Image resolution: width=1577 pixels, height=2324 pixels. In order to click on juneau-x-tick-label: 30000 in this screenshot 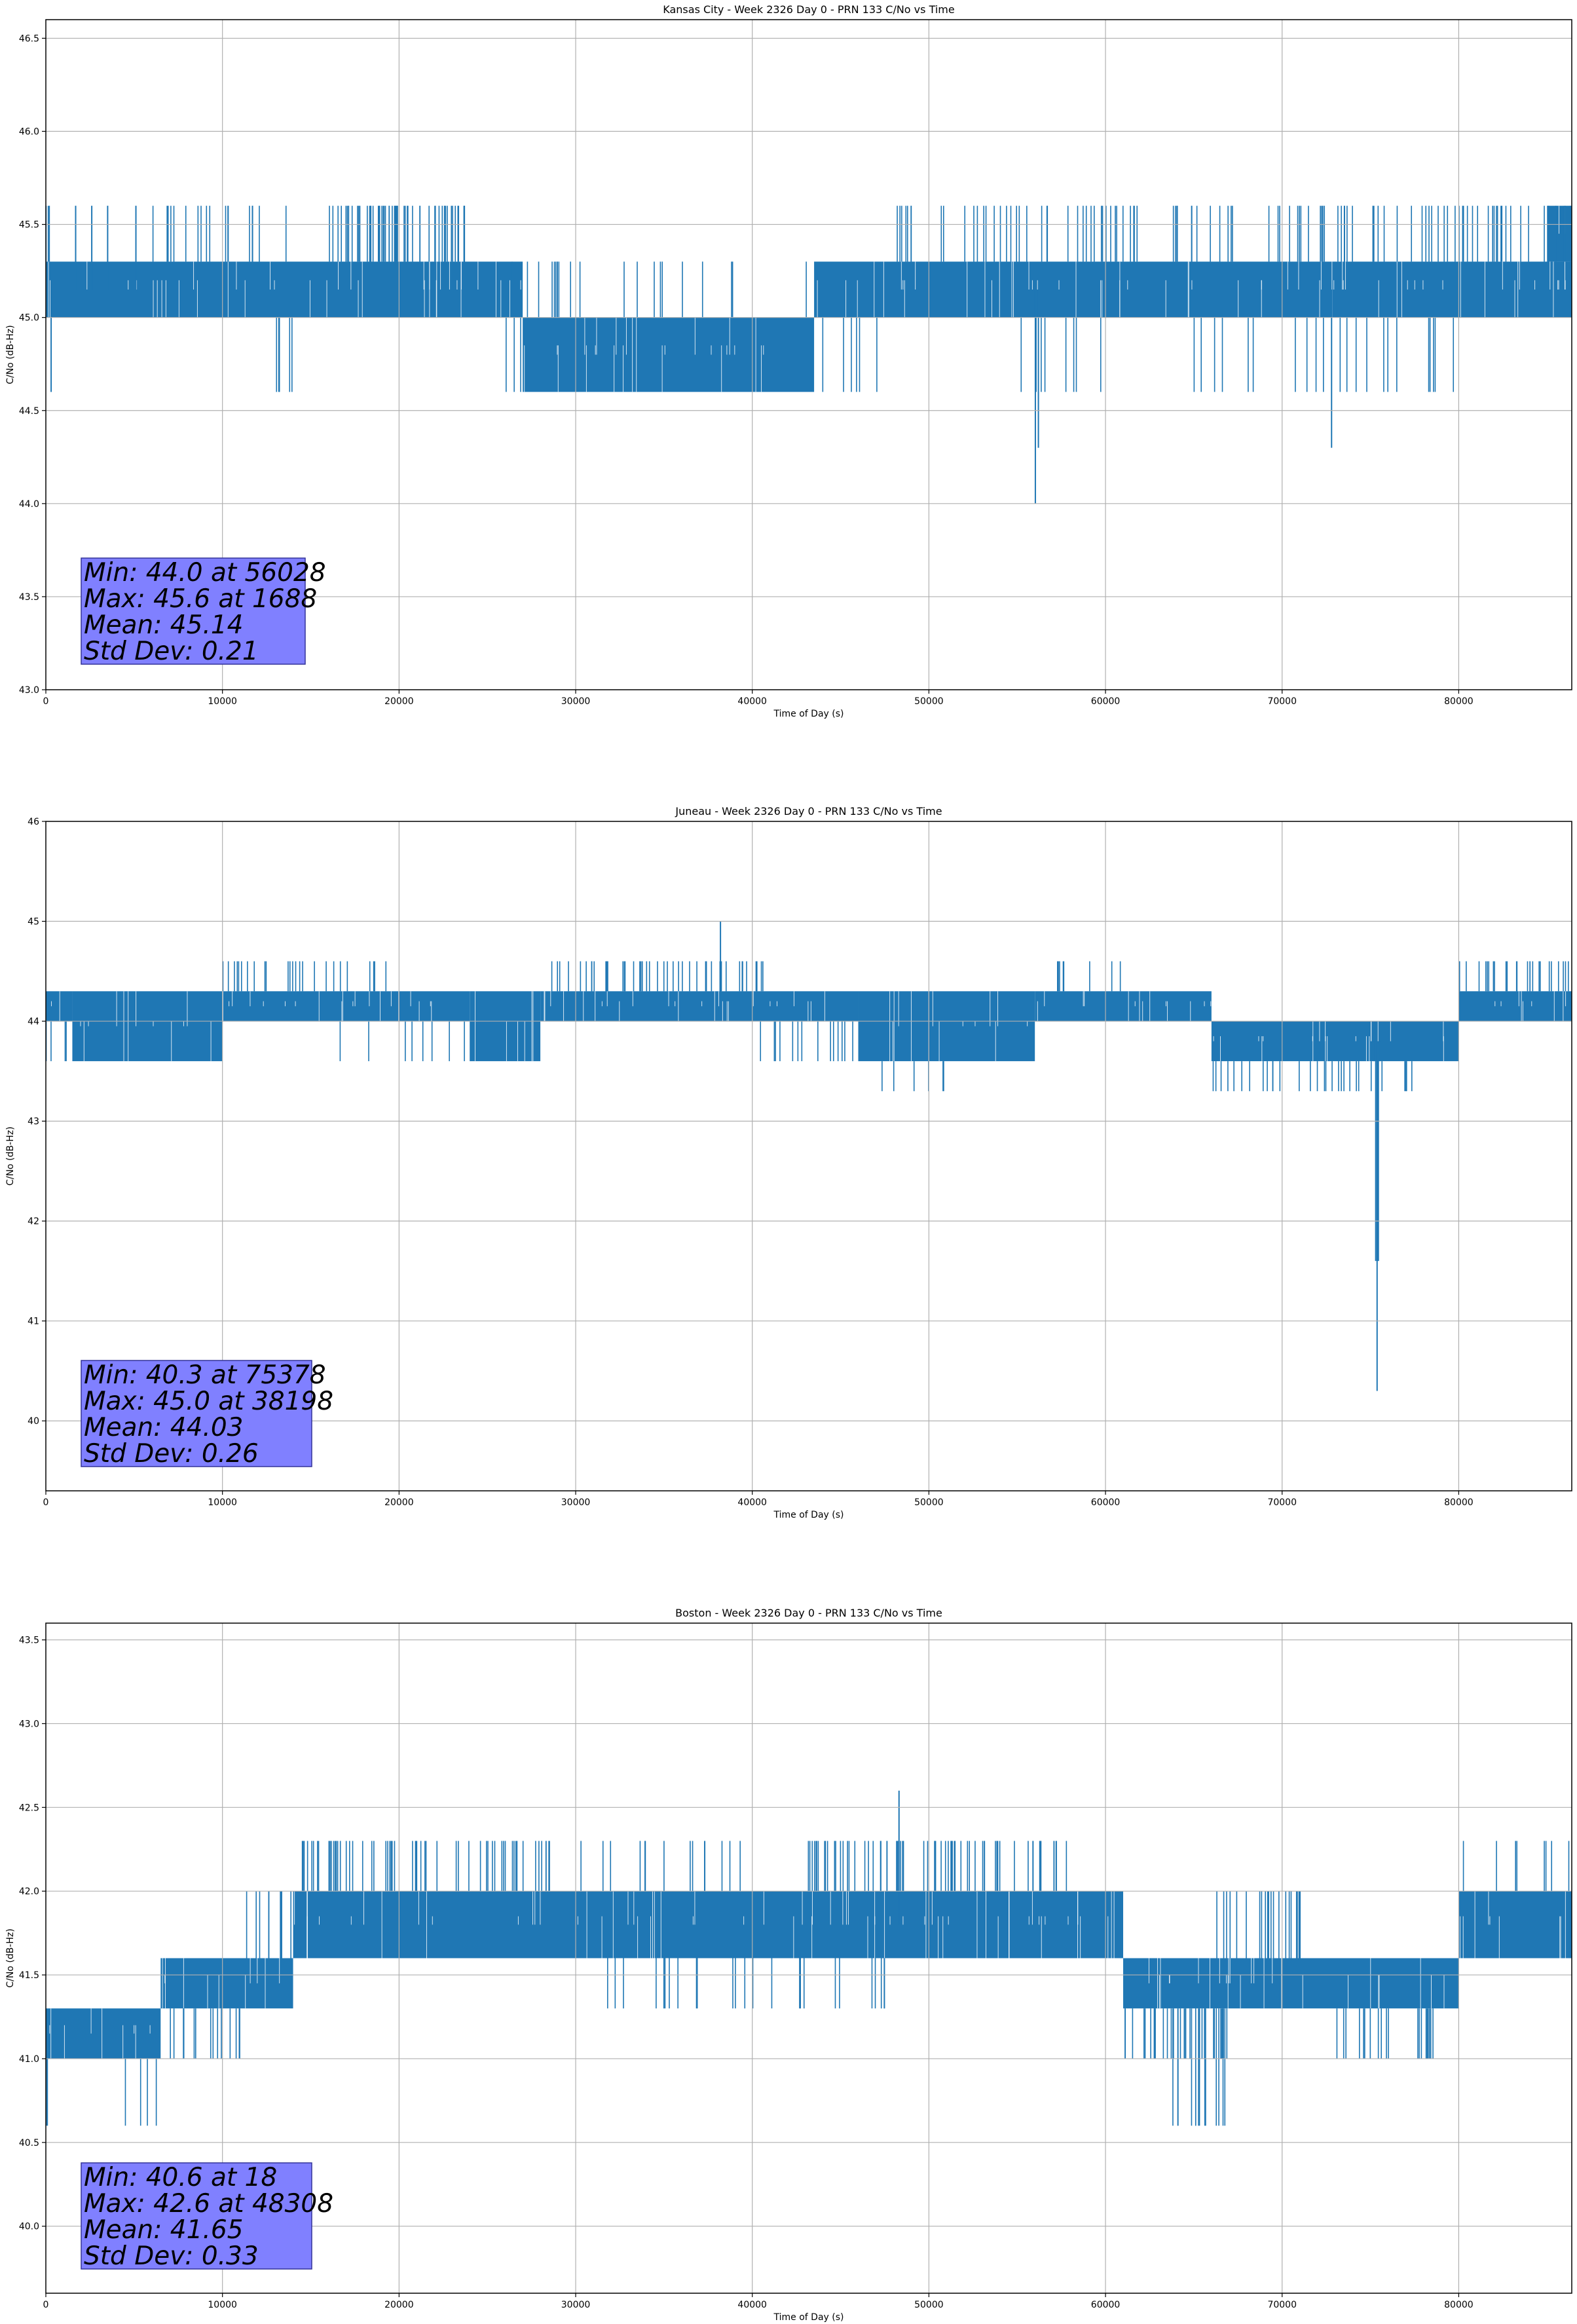, I will do `click(576, 1502)`.